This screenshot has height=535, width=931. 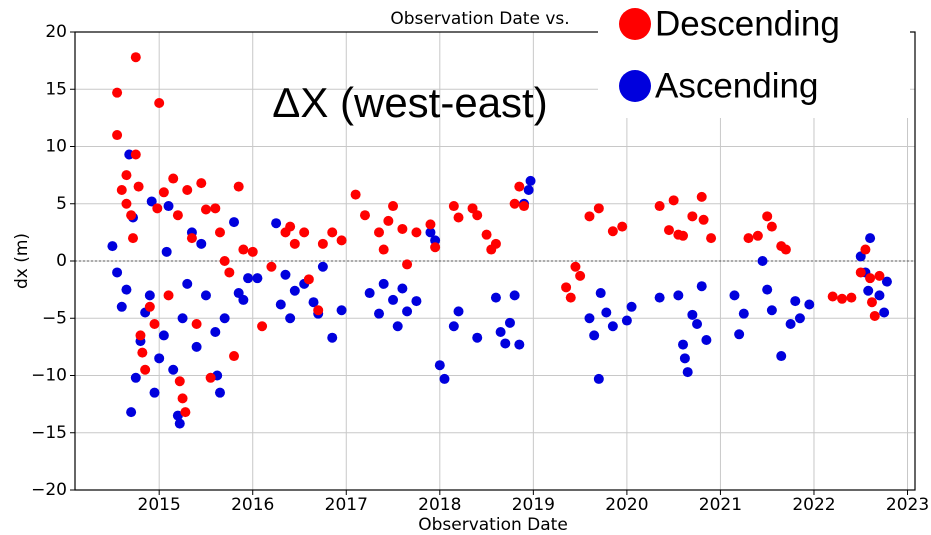 What do you see at coordinates (159, 505) in the screenshot?
I see `x-tick-label: 2015` at bounding box center [159, 505].